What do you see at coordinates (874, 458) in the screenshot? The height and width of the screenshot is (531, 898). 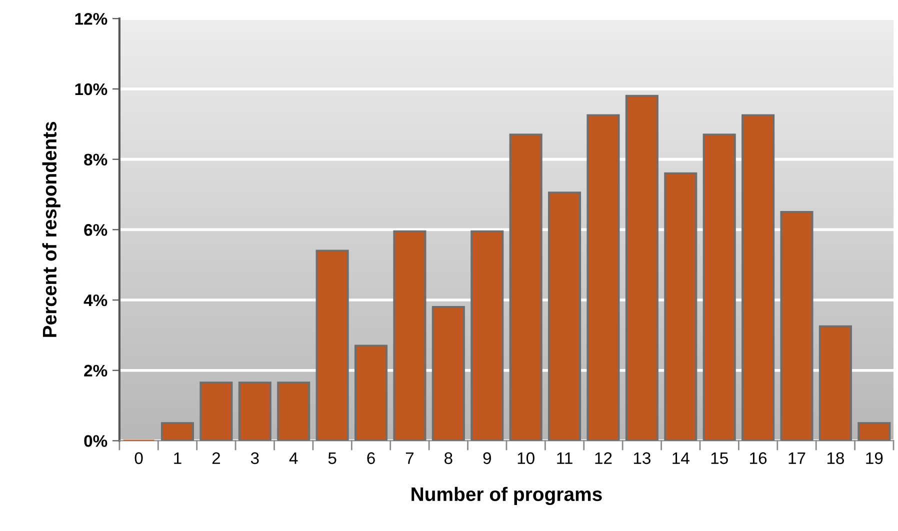 I see `x-tick-label: 19` at bounding box center [874, 458].